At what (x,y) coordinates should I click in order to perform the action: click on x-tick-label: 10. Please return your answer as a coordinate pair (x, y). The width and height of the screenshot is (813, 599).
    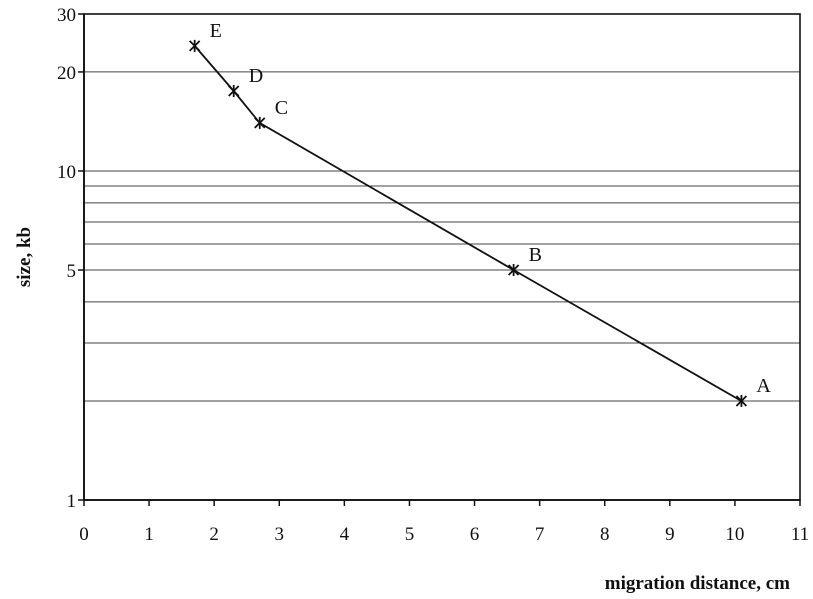
    Looking at the image, I should click on (734, 534).